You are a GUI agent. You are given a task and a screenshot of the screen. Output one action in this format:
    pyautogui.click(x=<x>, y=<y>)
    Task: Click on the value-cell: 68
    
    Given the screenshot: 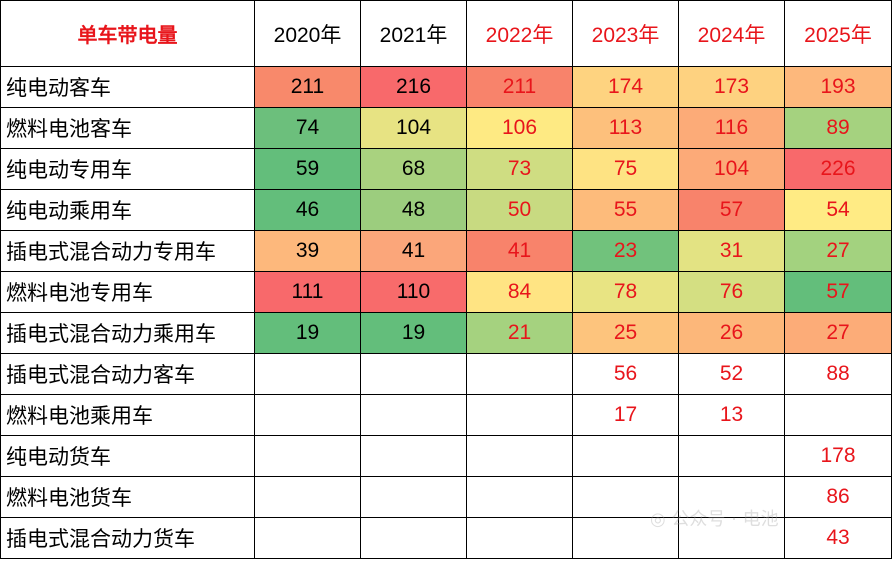 What is the action you would take?
    pyautogui.click(x=413, y=169)
    